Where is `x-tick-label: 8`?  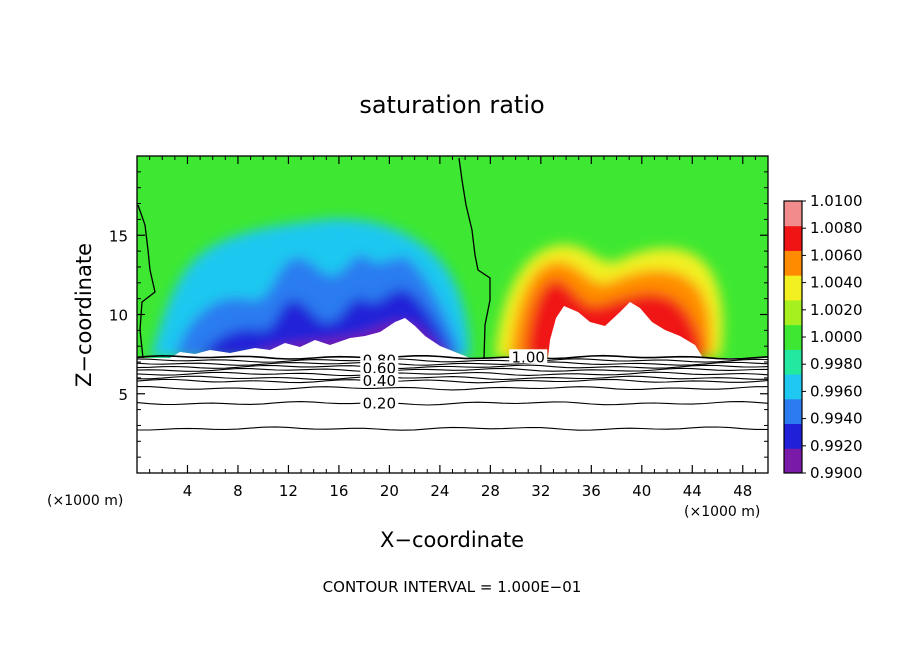
x-tick-label: 8 is located at coordinates (238, 491).